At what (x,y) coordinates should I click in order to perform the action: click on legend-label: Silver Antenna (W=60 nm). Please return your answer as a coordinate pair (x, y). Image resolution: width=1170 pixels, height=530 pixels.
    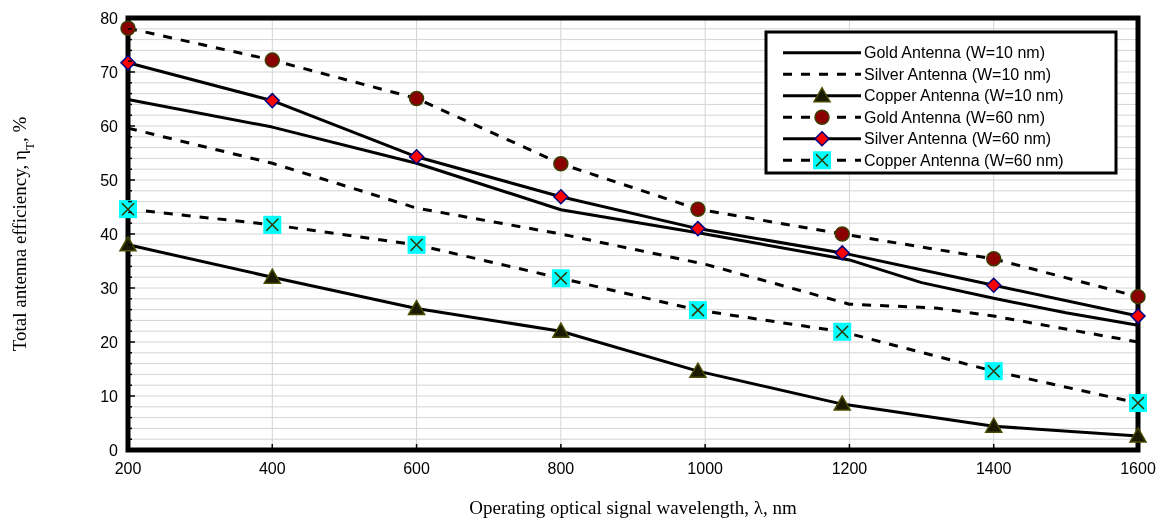
    Looking at the image, I should click on (958, 139).